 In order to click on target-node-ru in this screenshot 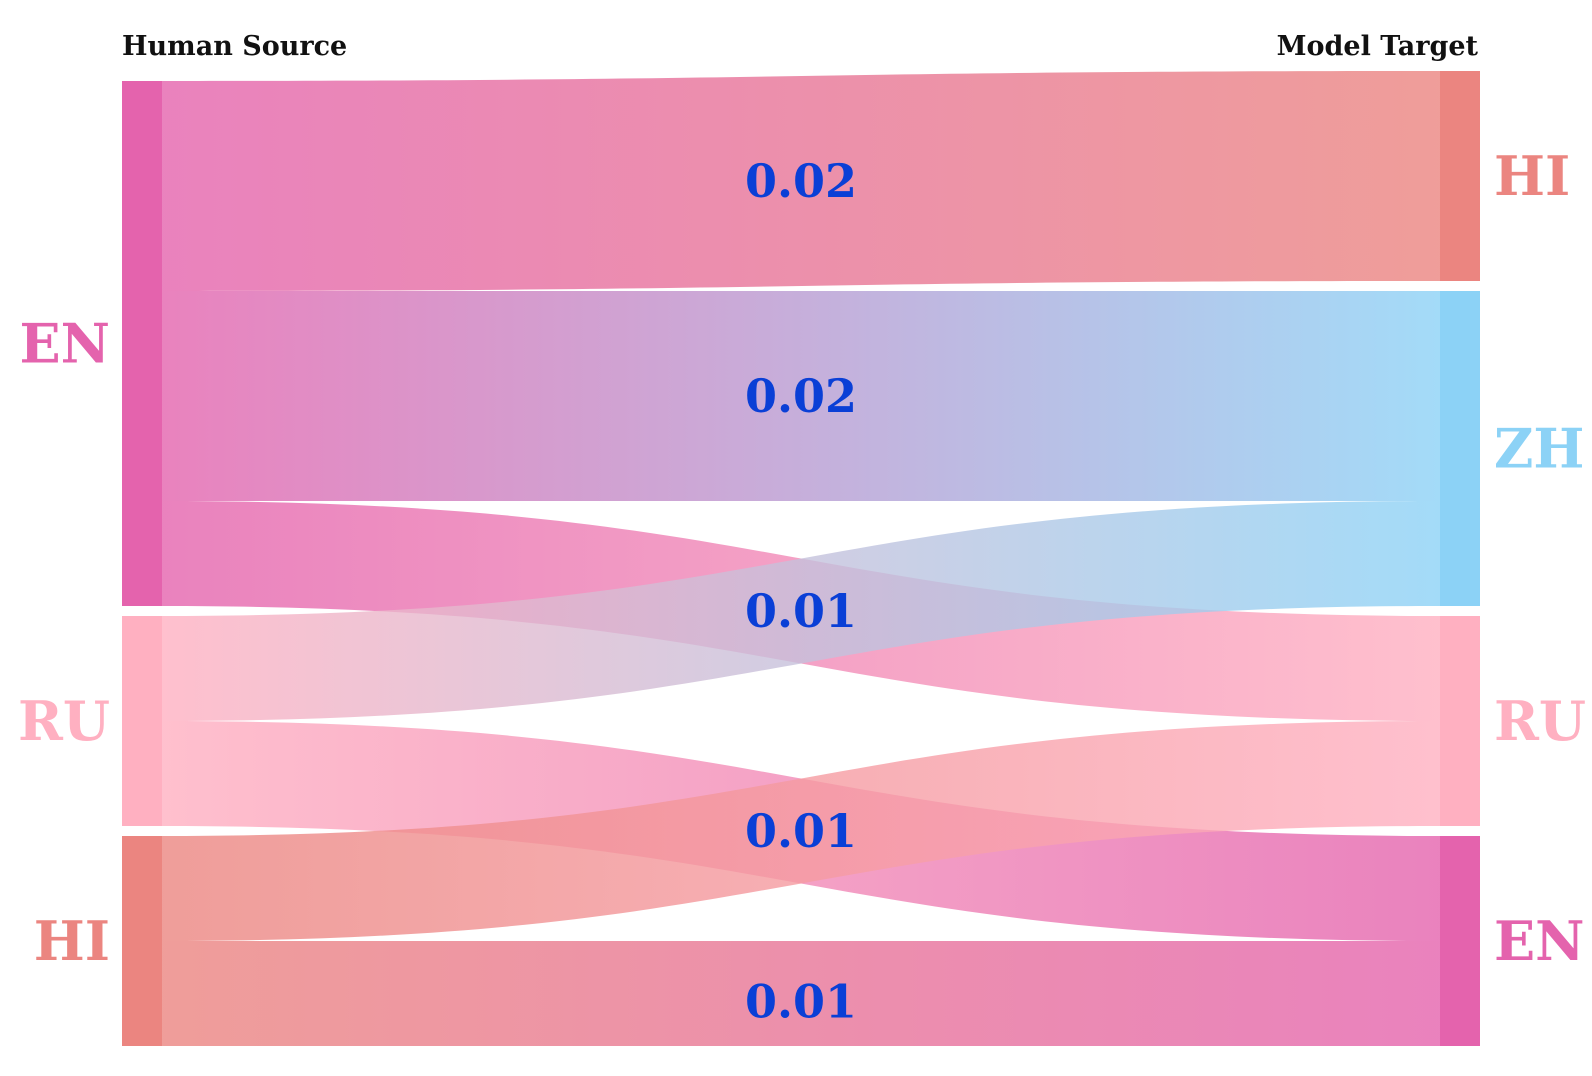, I will do `click(1460, 721)`.